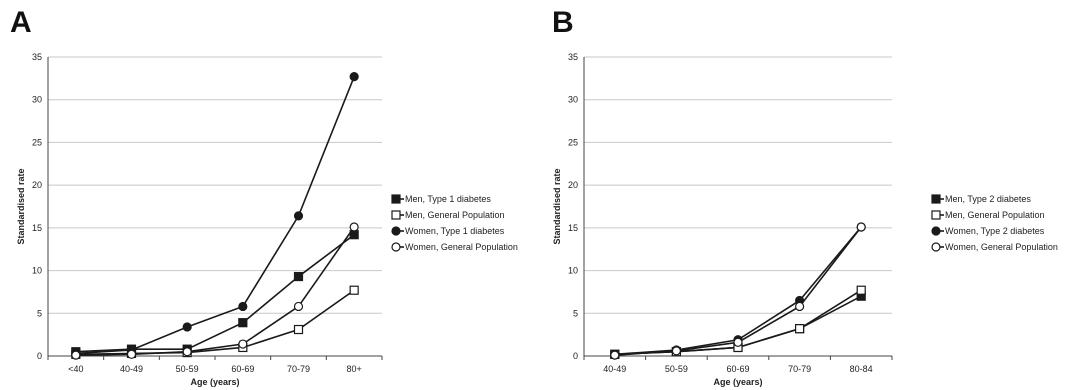 Image resolution: width=1065 pixels, height=390 pixels. Describe the element at coordinates (995, 231) in the screenshot. I see `legend-entry: Women, Type 2 diabetes` at that location.